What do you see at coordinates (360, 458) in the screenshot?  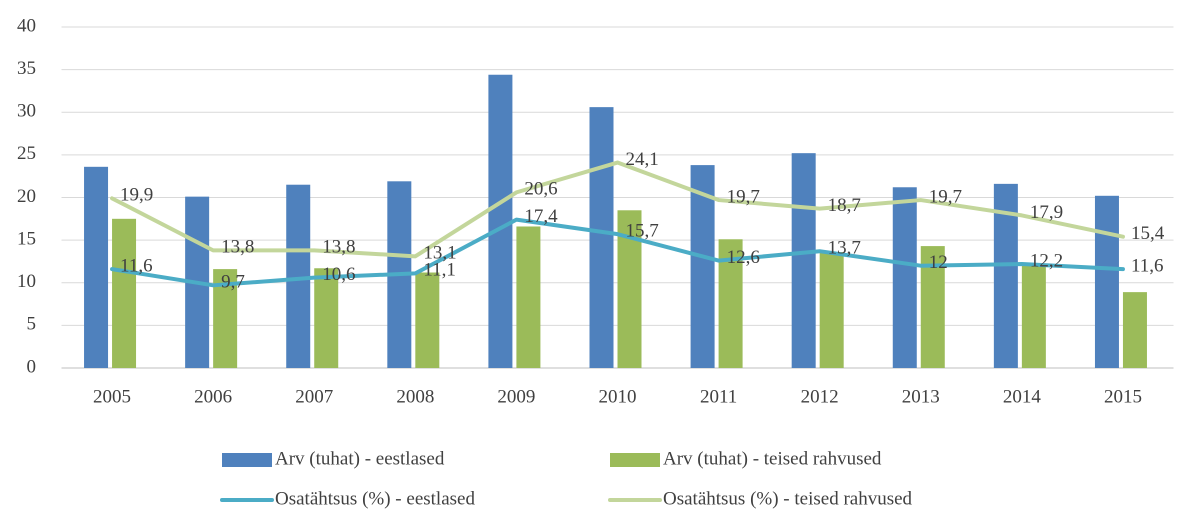 I see `legend-label: Arv (tuhat) - eestlased` at bounding box center [360, 458].